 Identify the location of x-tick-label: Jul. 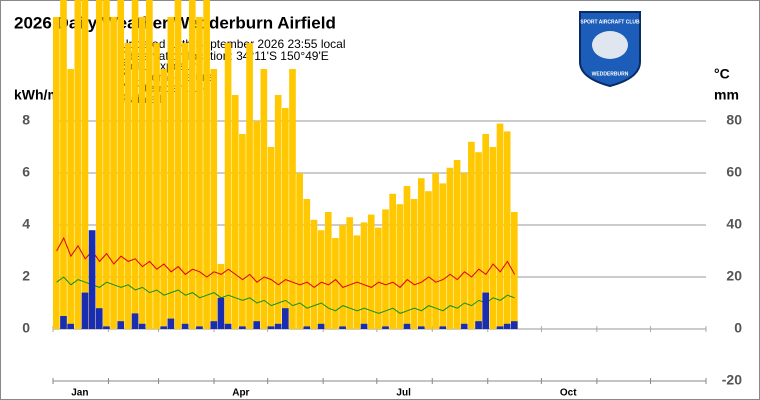
(403, 393).